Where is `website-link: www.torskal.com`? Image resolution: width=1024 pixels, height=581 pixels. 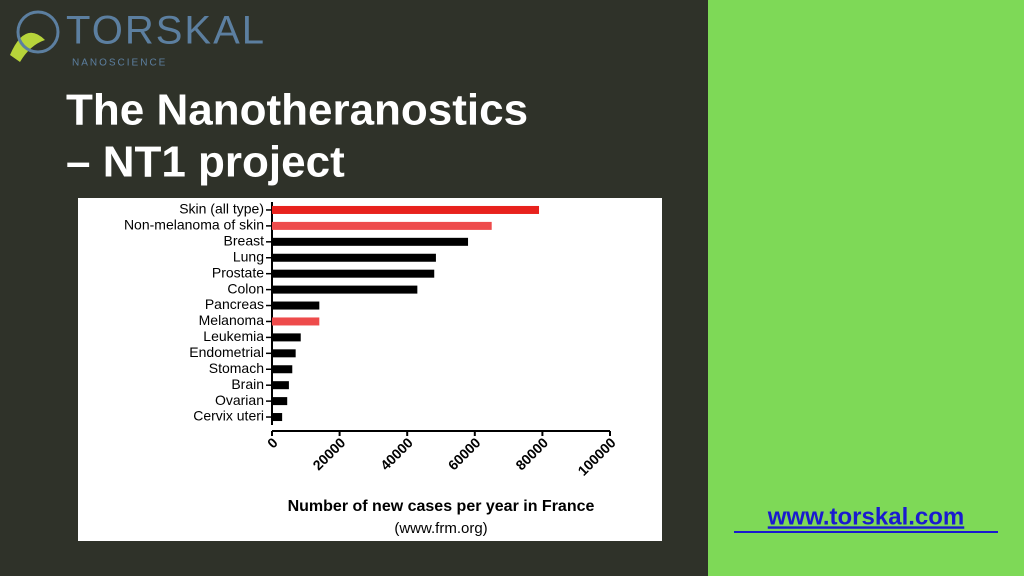 website-link: www.torskal.com is located at coordinates (866, 516).